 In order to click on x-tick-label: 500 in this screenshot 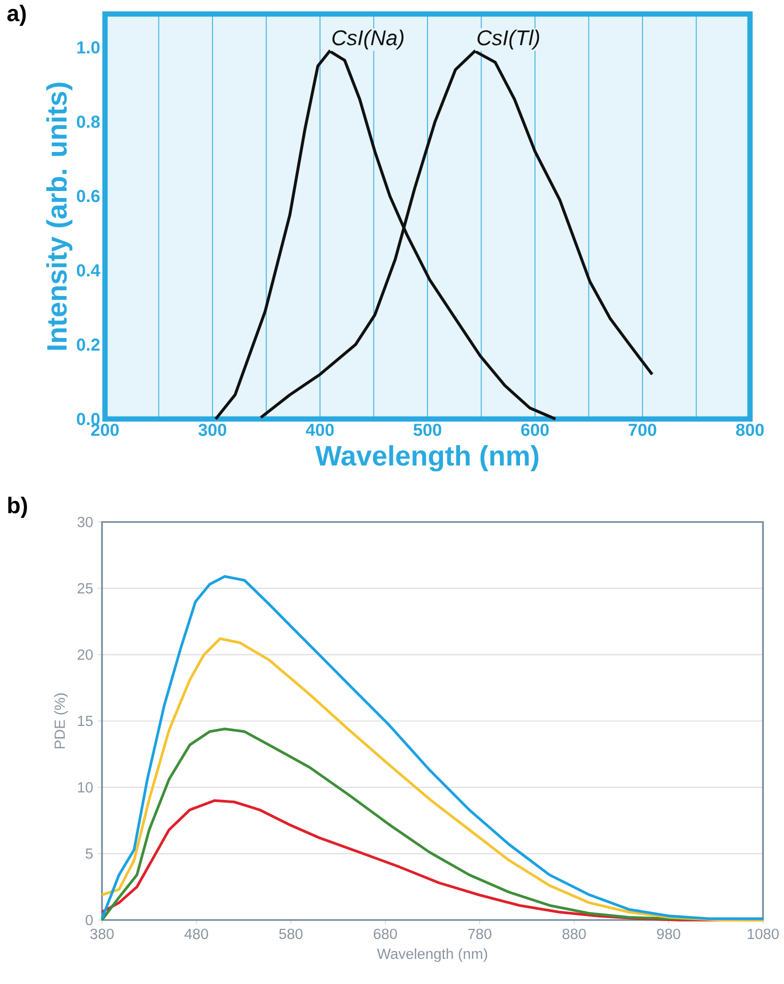, I will do `click(428, 430)`.